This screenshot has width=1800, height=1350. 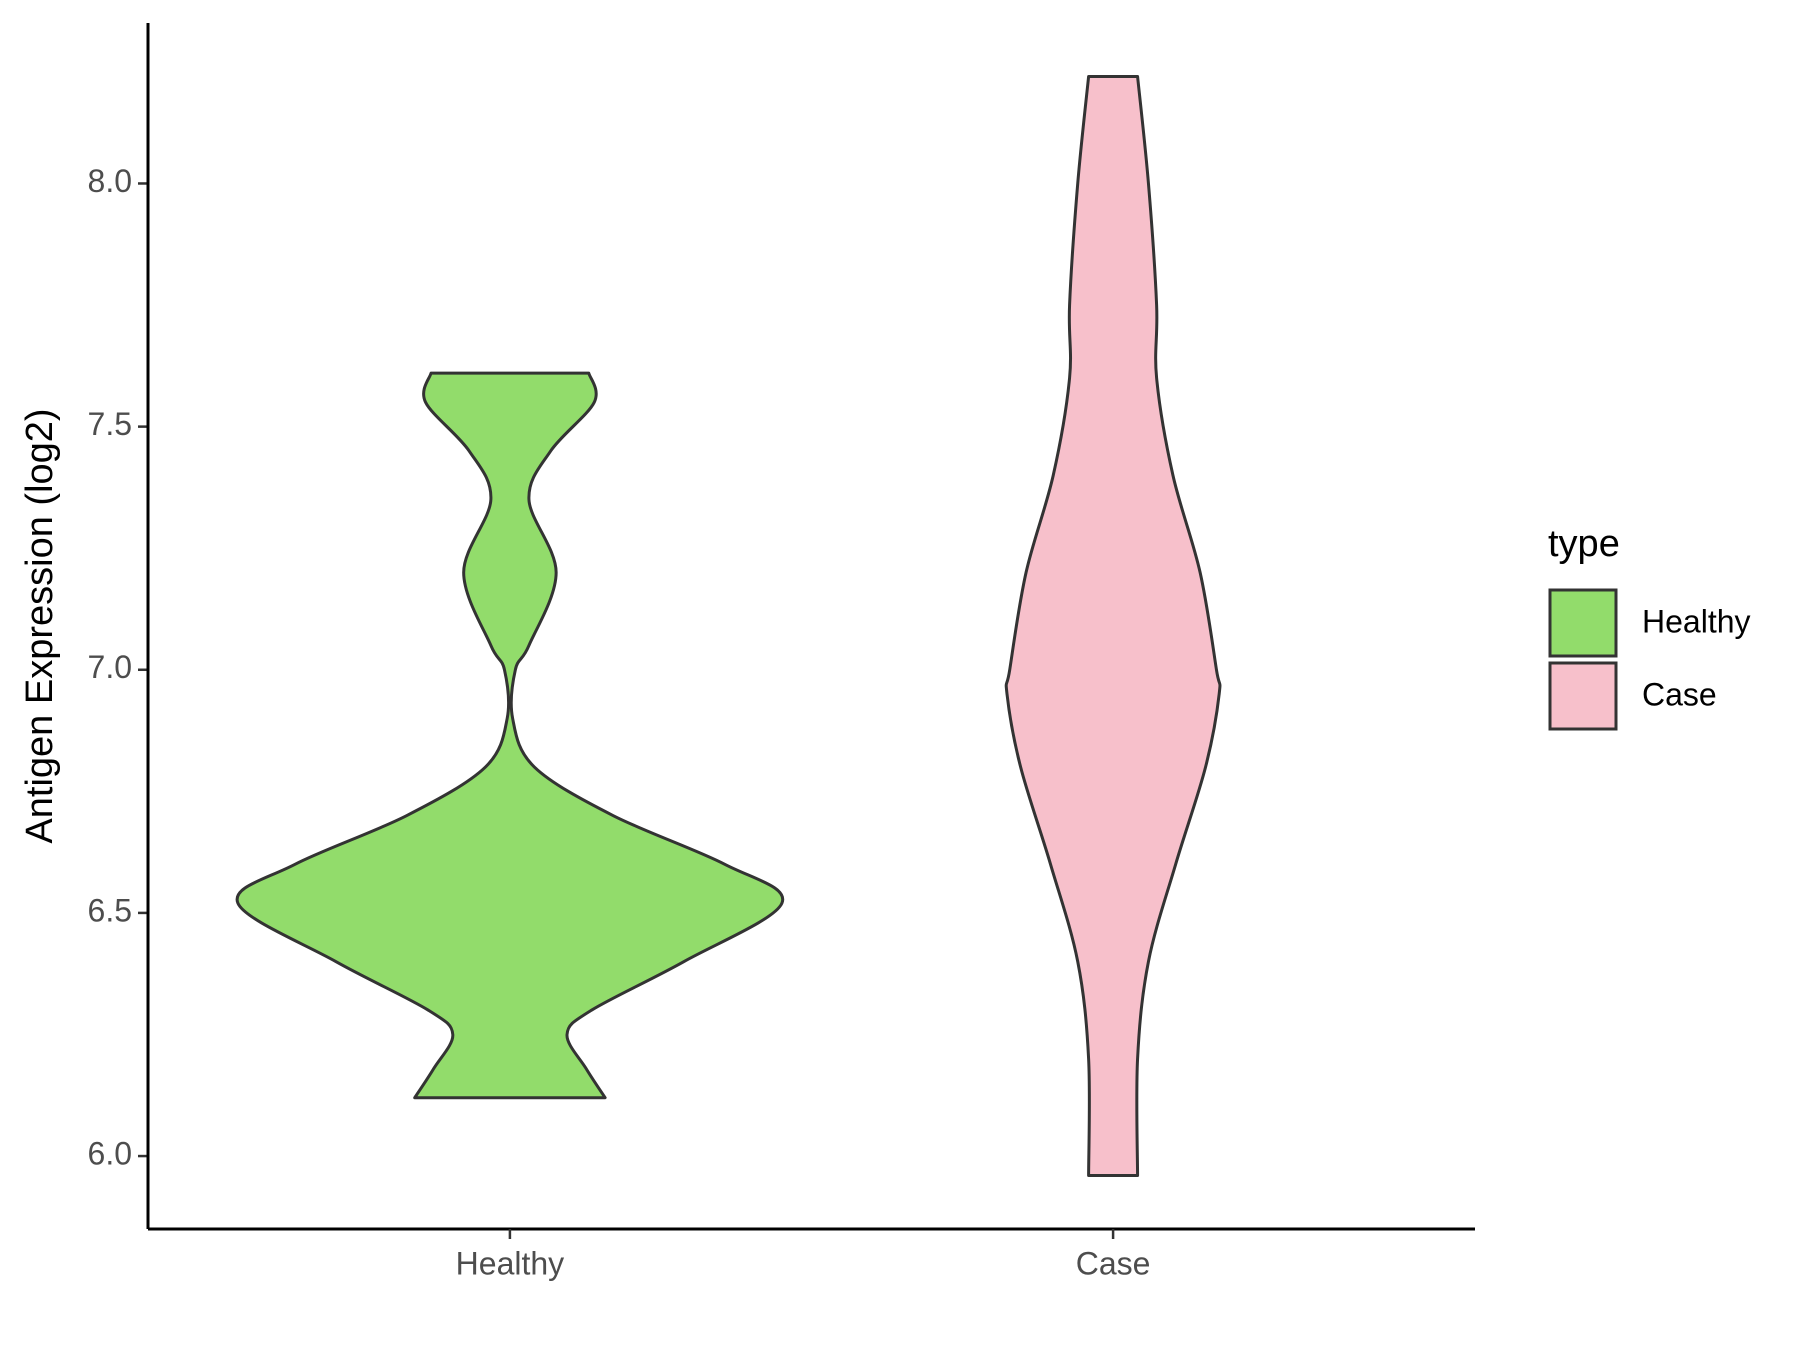 I want to click on y-tick-label: 6.0, so click(x=110, y=1154).